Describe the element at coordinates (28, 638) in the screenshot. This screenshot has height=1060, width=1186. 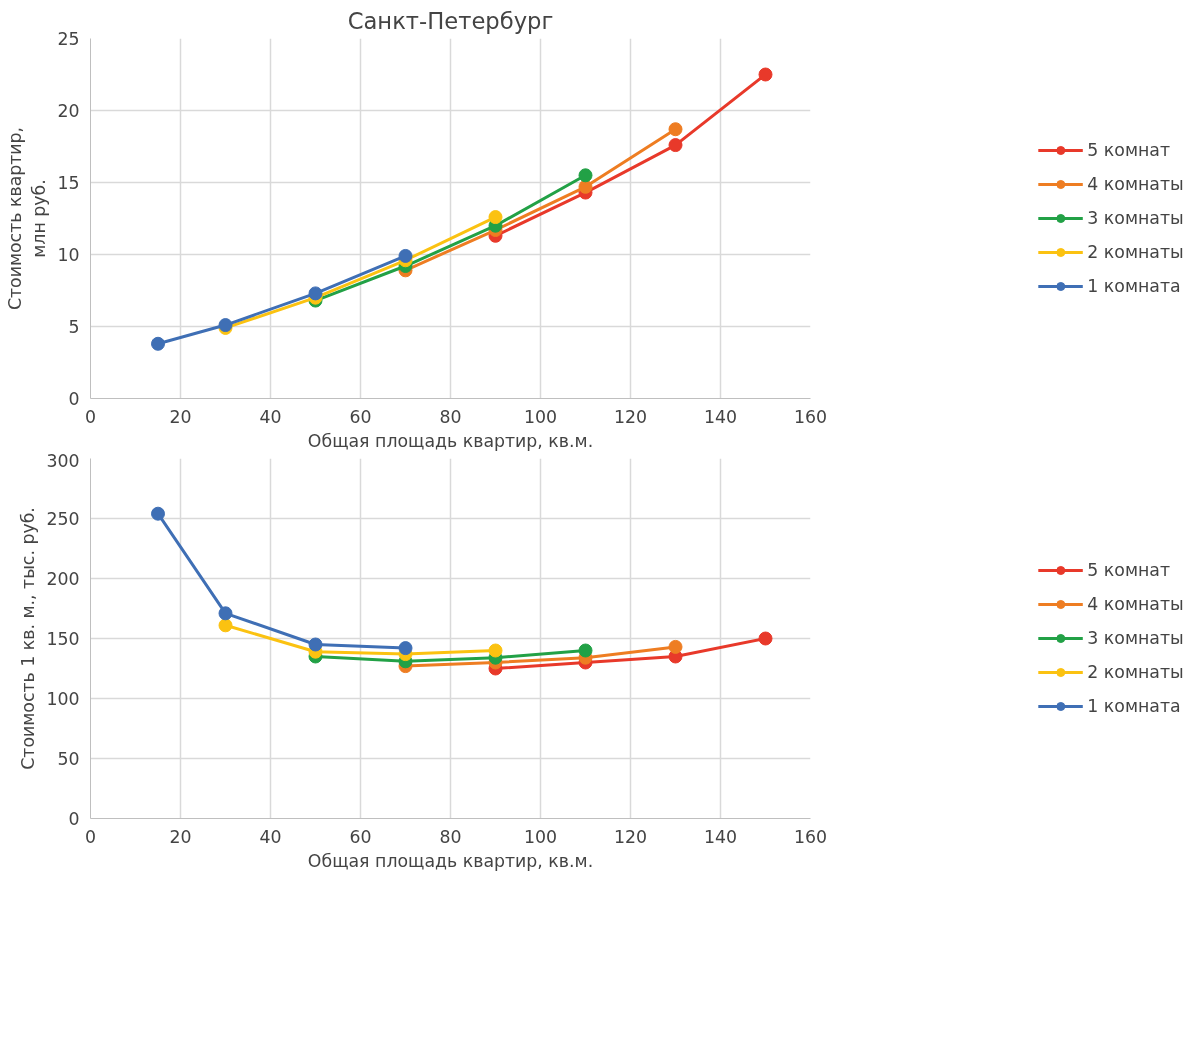
I see `y-axis-title: Стоимость 1 кв. м., тыс. руб.` at that location.